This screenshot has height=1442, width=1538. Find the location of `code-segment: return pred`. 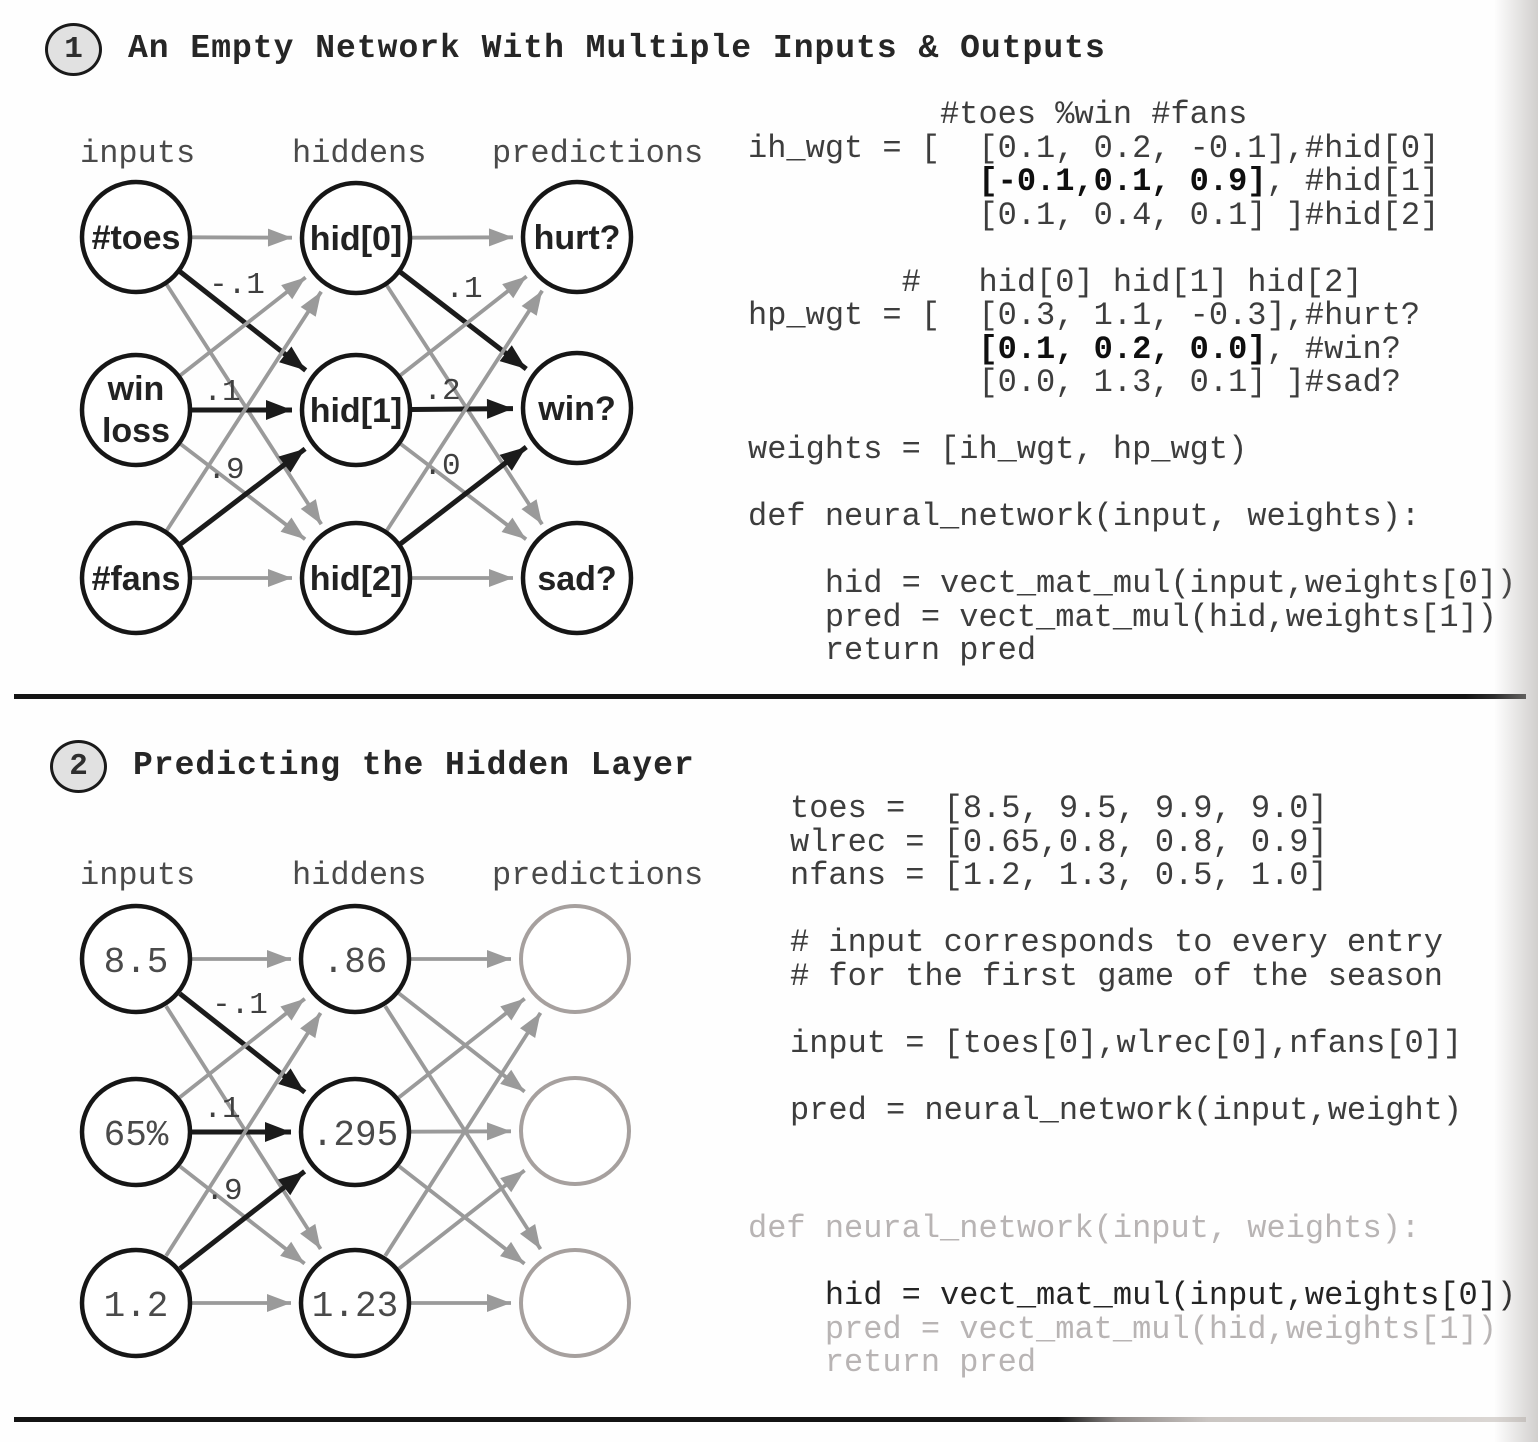

code-segment: return pred is located at coordinates (892, 650).